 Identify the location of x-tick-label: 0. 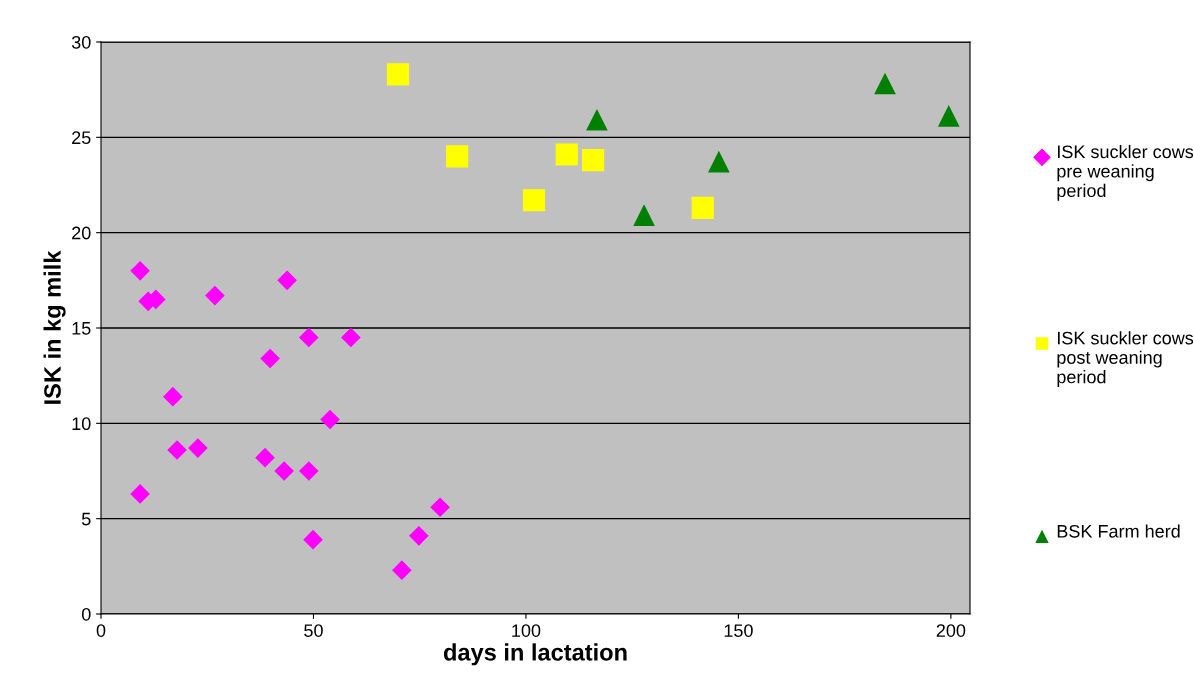
(101, 630).